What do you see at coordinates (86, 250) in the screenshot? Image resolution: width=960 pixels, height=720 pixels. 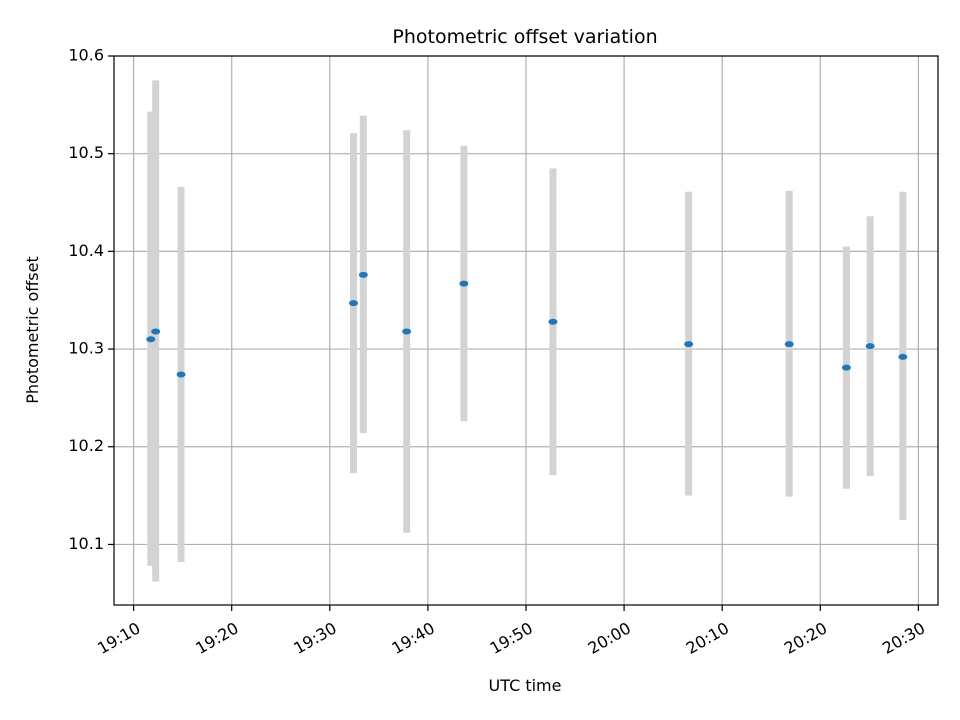 I see `y-tick-label: 10.4` at bounding box center [86, 250].